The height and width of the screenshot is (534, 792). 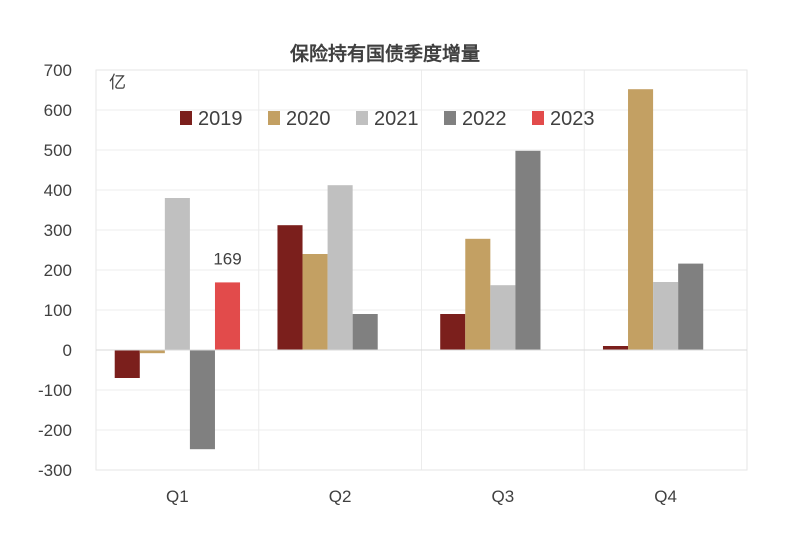 I want to click on bar-2019-Q1, so click(x=127, y=364).